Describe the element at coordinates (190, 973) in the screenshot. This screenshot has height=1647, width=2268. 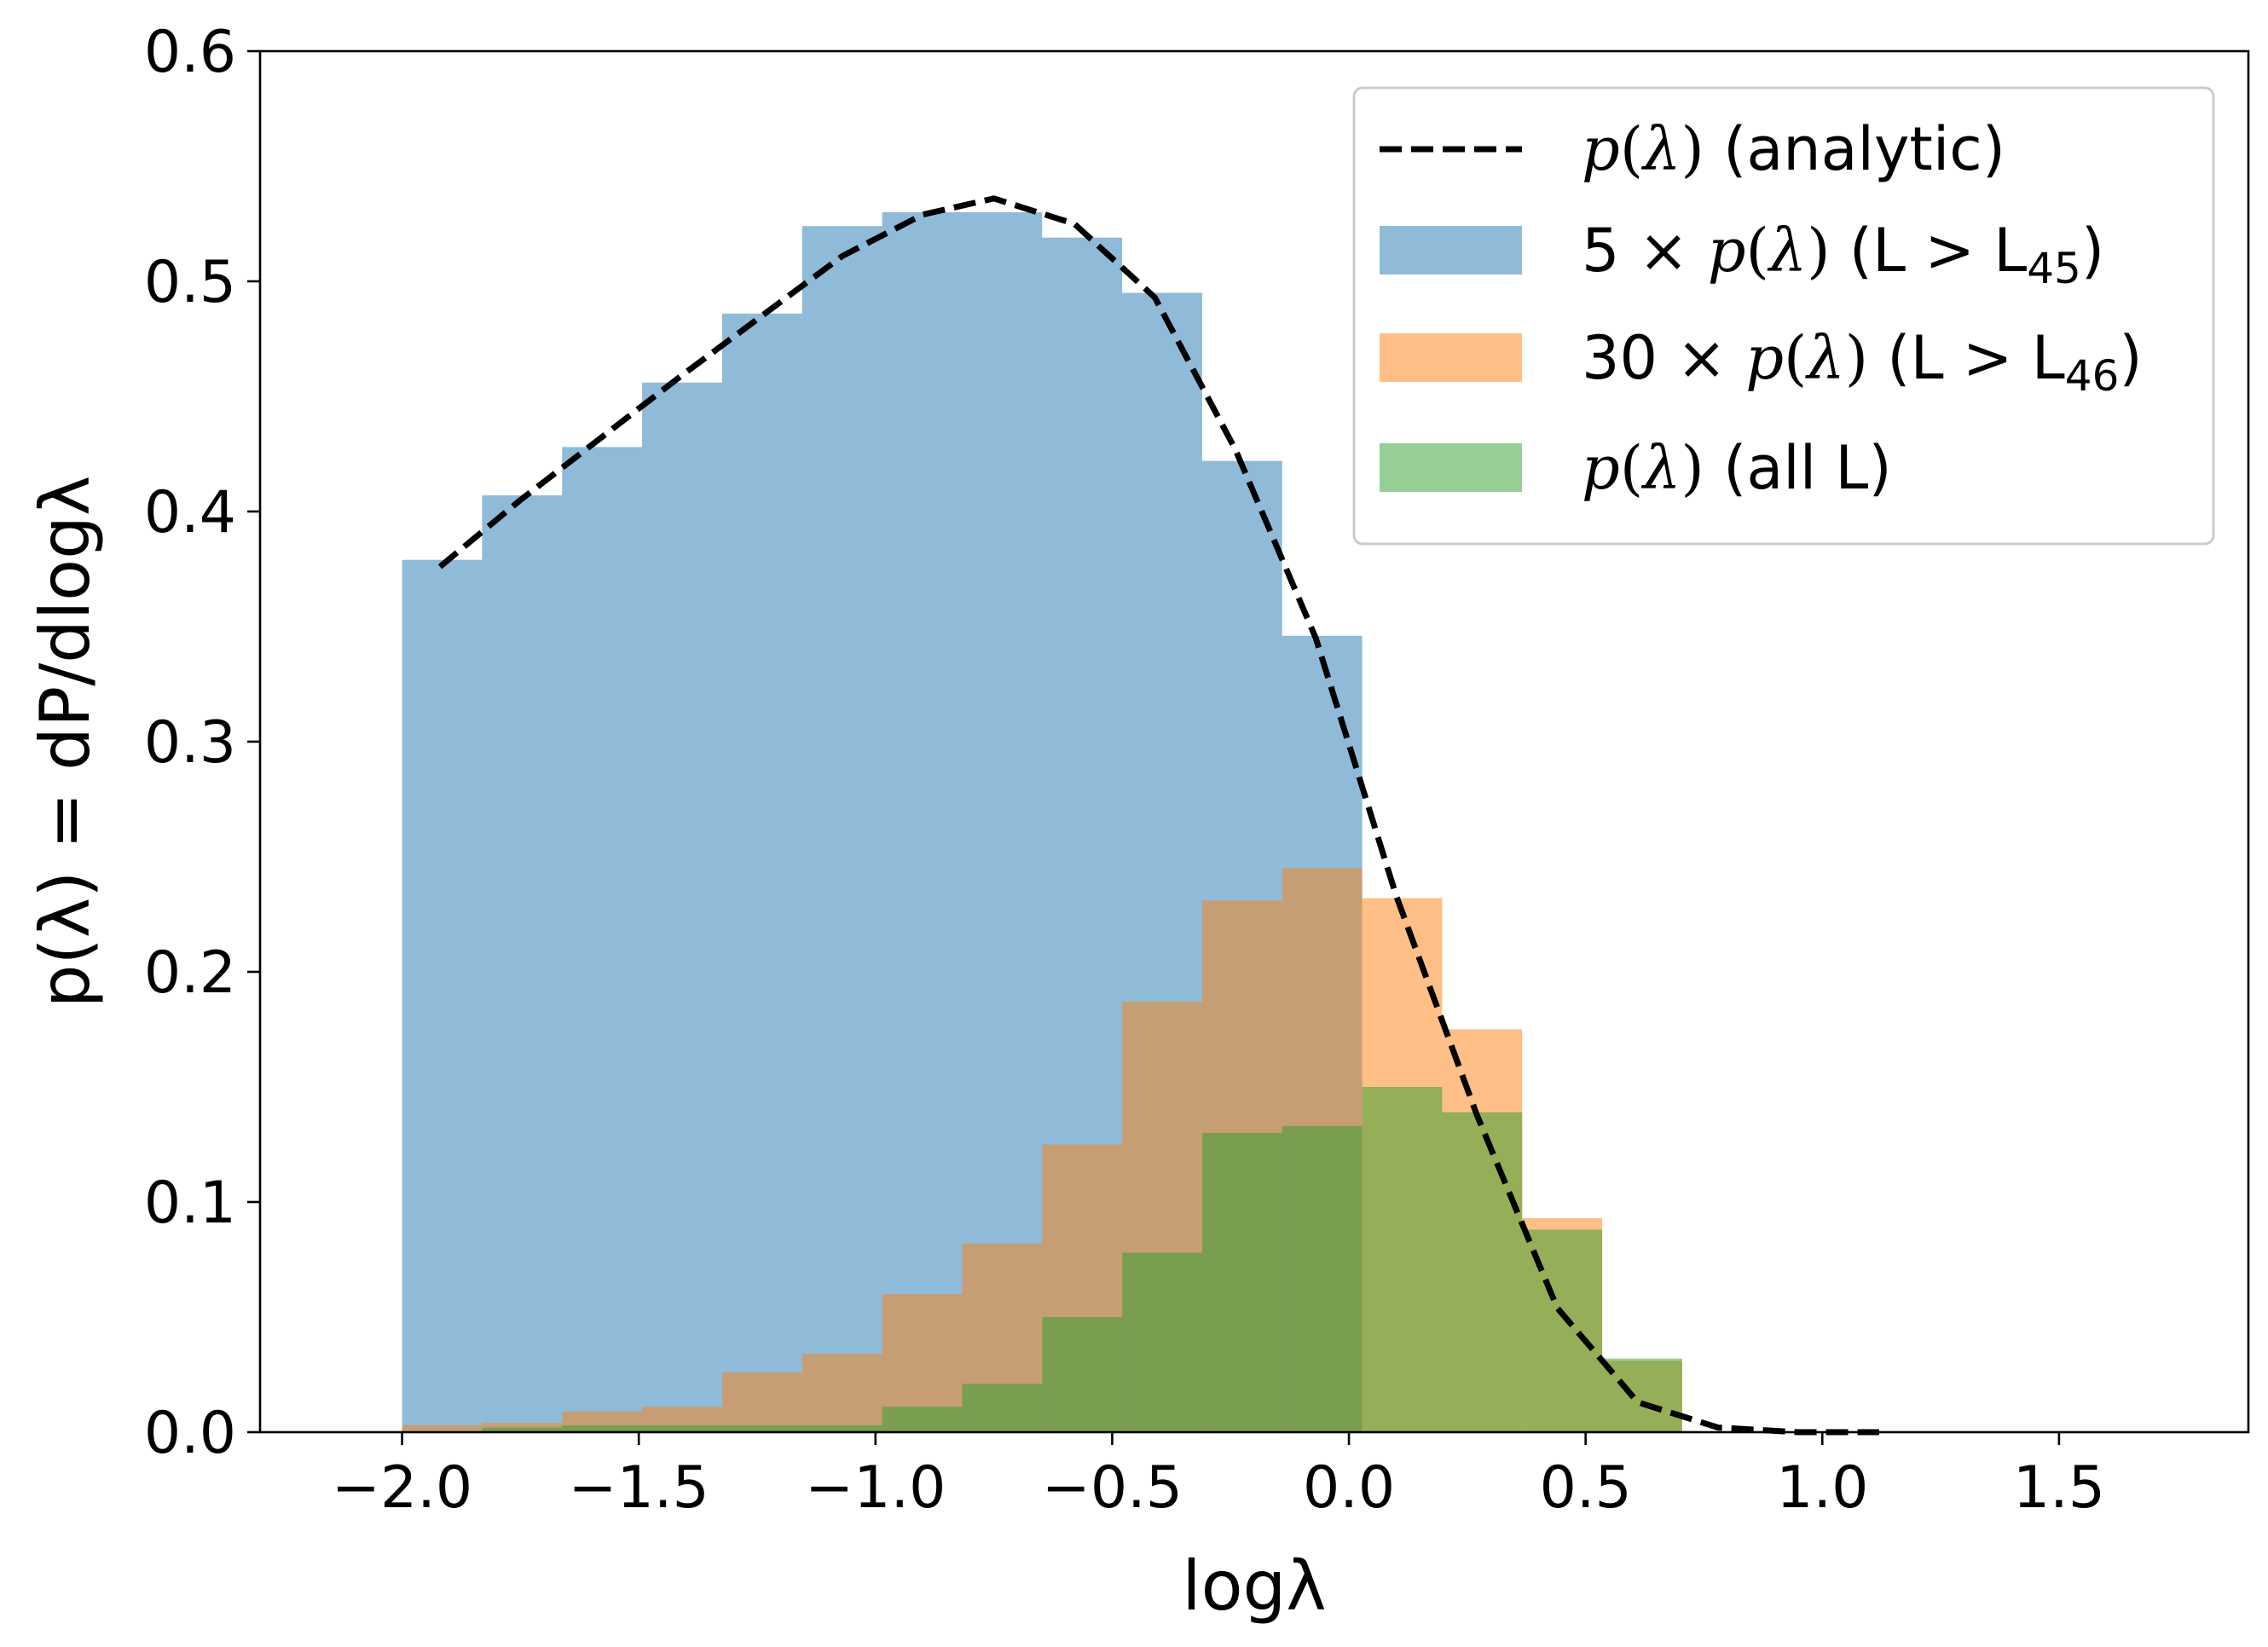
I see `y-tick-label: 0.2` at that location.